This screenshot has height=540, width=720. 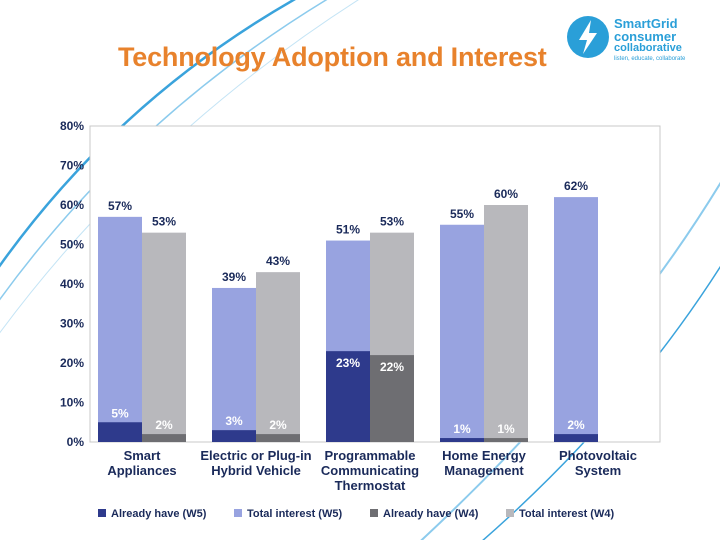 What do you see at coordinates (348, 363) in the screenshot?
I see `data-label-already-have: 23%` at bounding box center [348, 363].